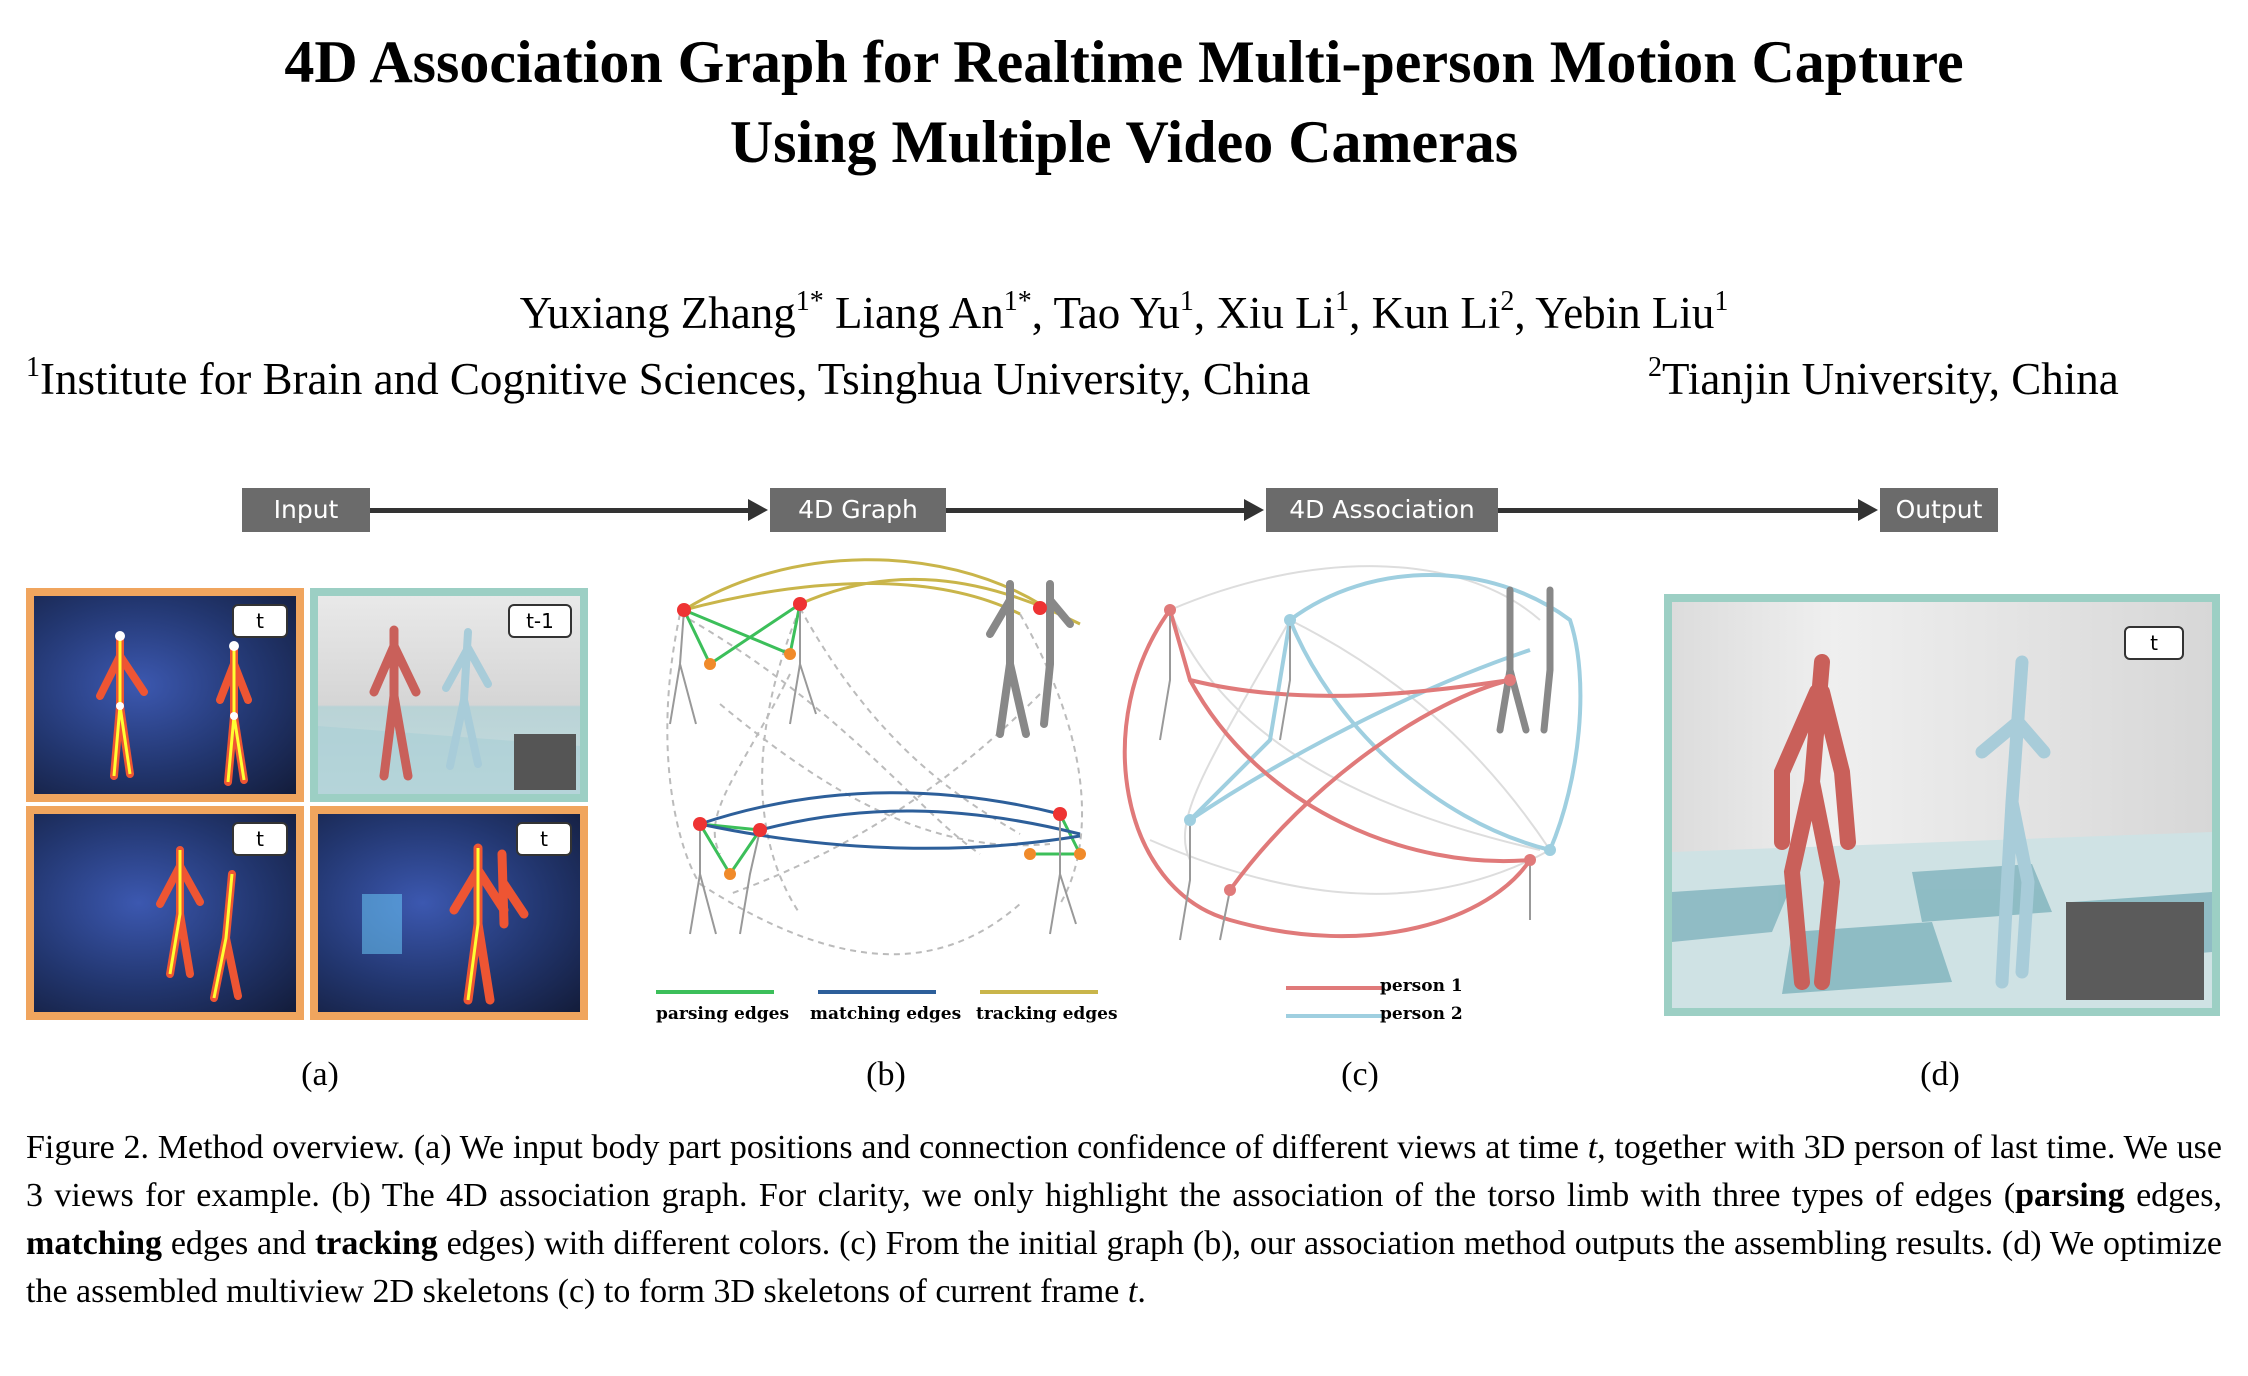  I want to click on legend-parsing-label: parsing edges, so click(723, 1014).